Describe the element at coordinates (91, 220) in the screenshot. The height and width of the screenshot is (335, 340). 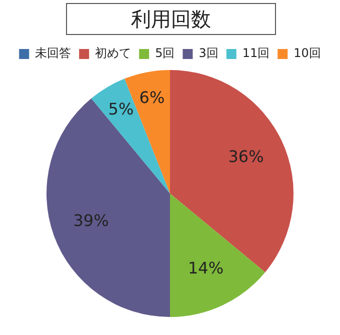
I see `data-label: 39%` at that location.